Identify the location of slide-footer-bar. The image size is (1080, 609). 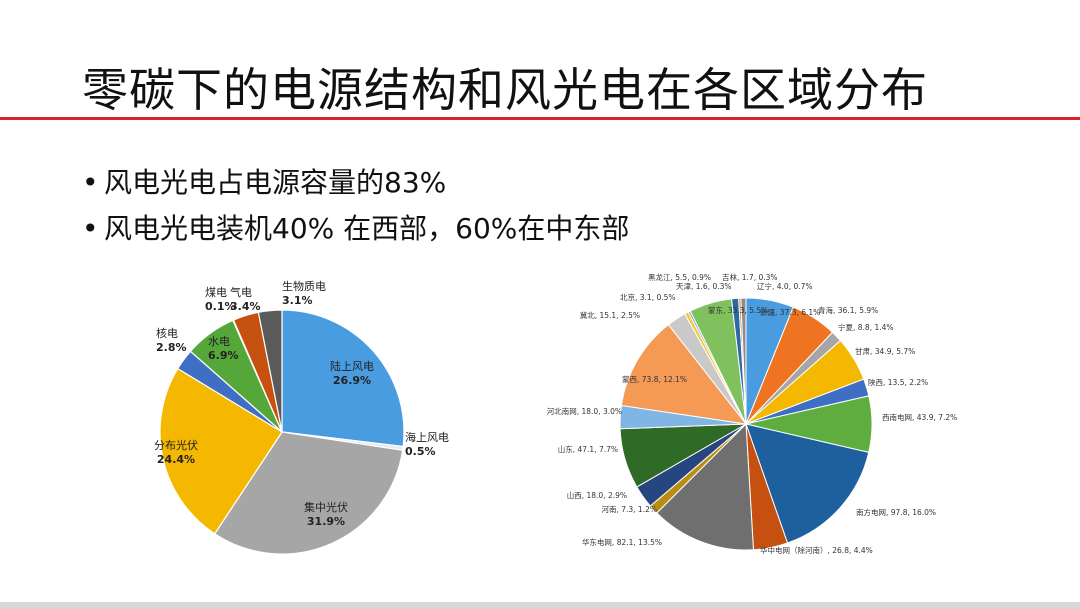
(540, 605).